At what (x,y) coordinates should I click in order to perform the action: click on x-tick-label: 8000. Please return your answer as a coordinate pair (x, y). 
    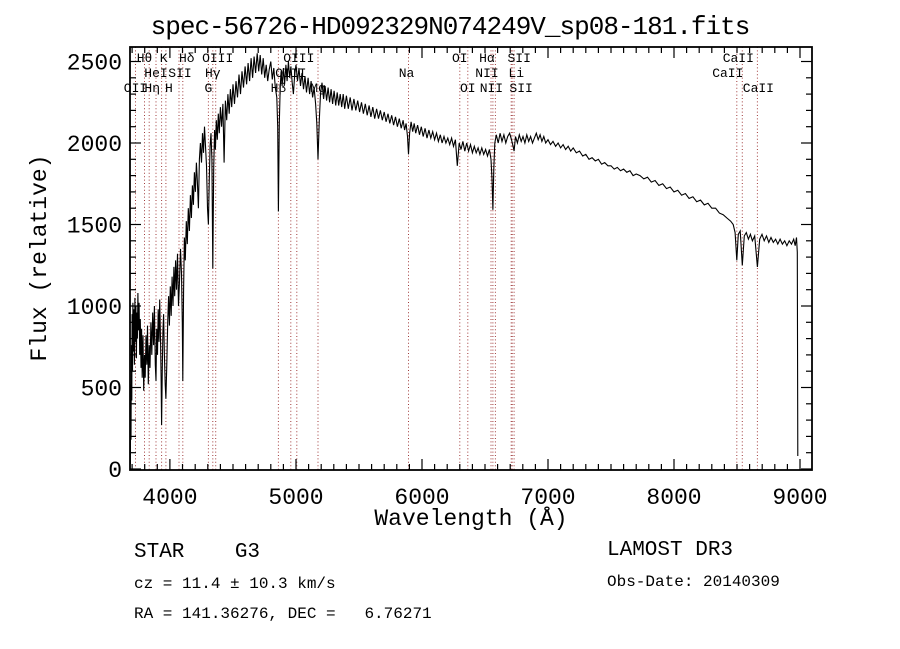
    Looking at the image, I should click on (673, 498).